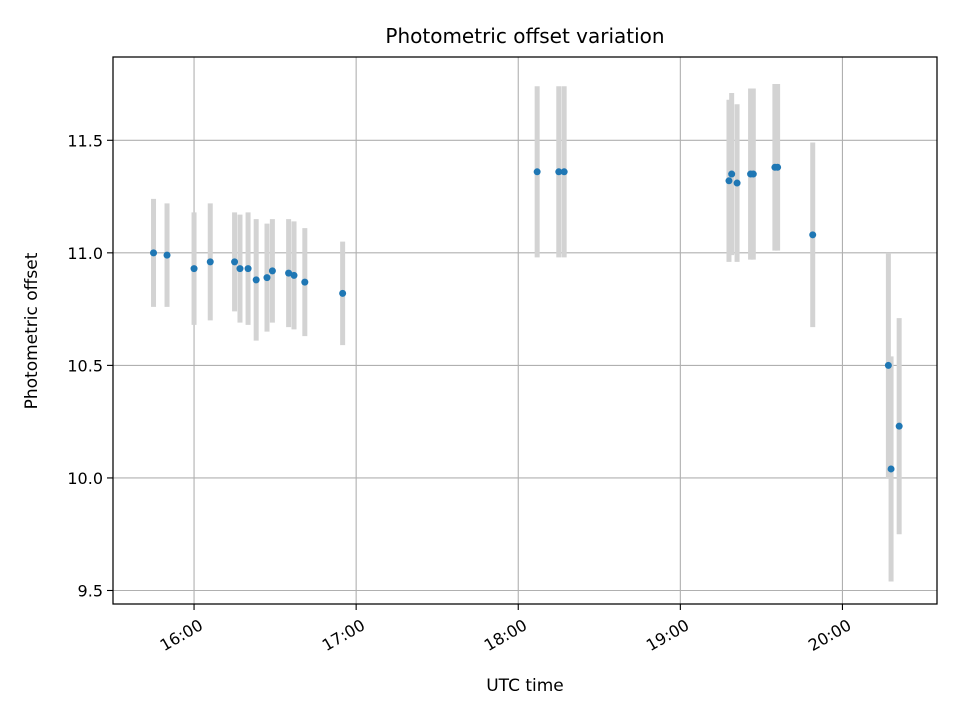 This screenshot has width=960, height=720. Describe the element at coordinates (90, 590) in the screenshot. I see `y-tick-label: 9.5` at that location.